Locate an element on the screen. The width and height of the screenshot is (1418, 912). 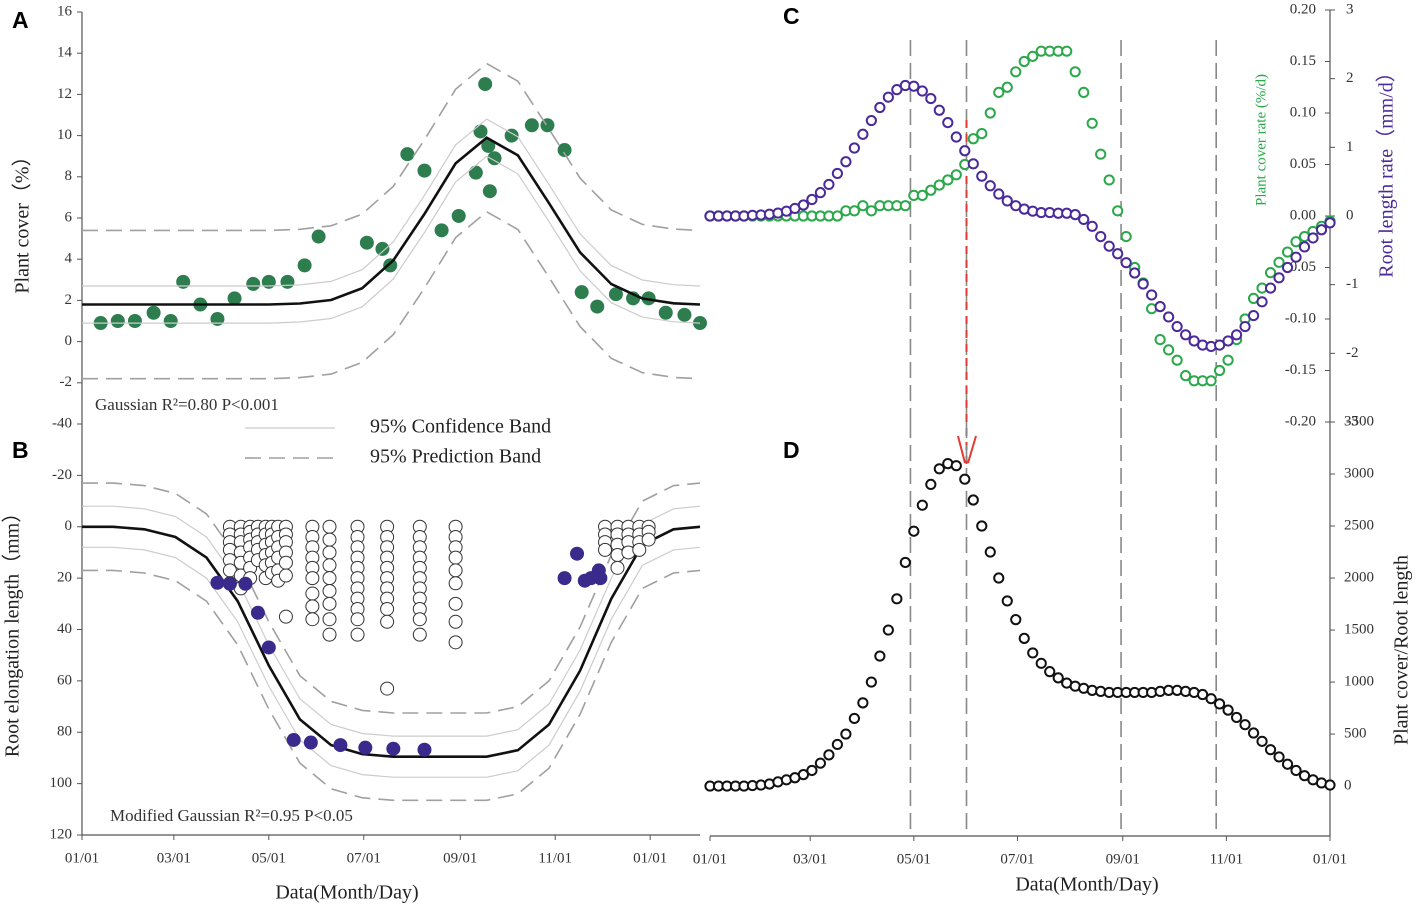
y2-axis-title: Root length rate（mm/d） is located at coordinates (1386, 170).